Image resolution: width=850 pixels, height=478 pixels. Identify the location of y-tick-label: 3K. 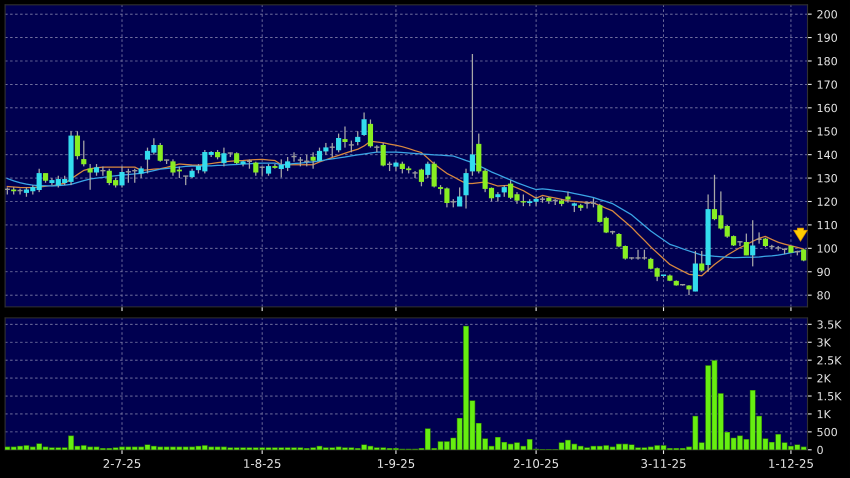
(824, 342).